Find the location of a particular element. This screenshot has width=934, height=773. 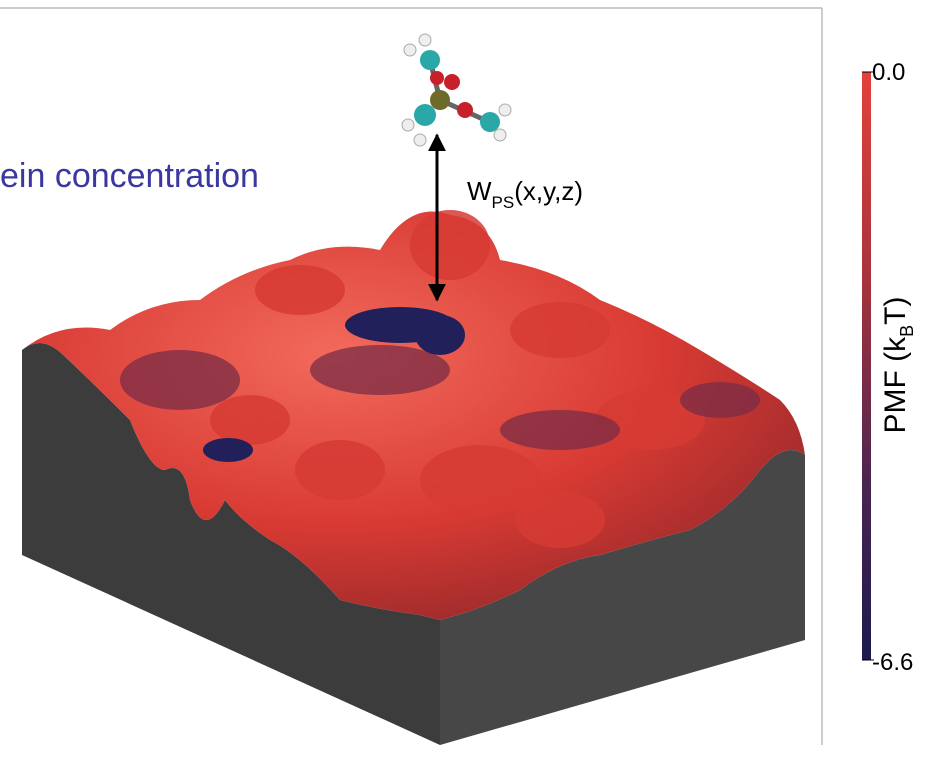

molecule is located at coordinates (456, 90).